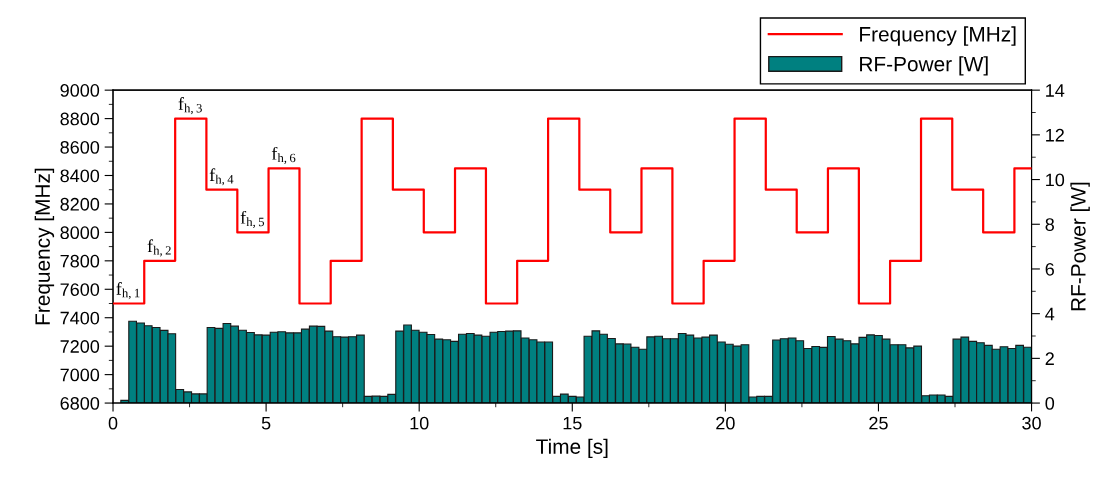 Image resolution: width=1108 pixels, height=477 pixels. What do you see at coordinates (113, 423) in the screenshot?
I see `x-tick-label: 0` at bounding box center [113, 423].